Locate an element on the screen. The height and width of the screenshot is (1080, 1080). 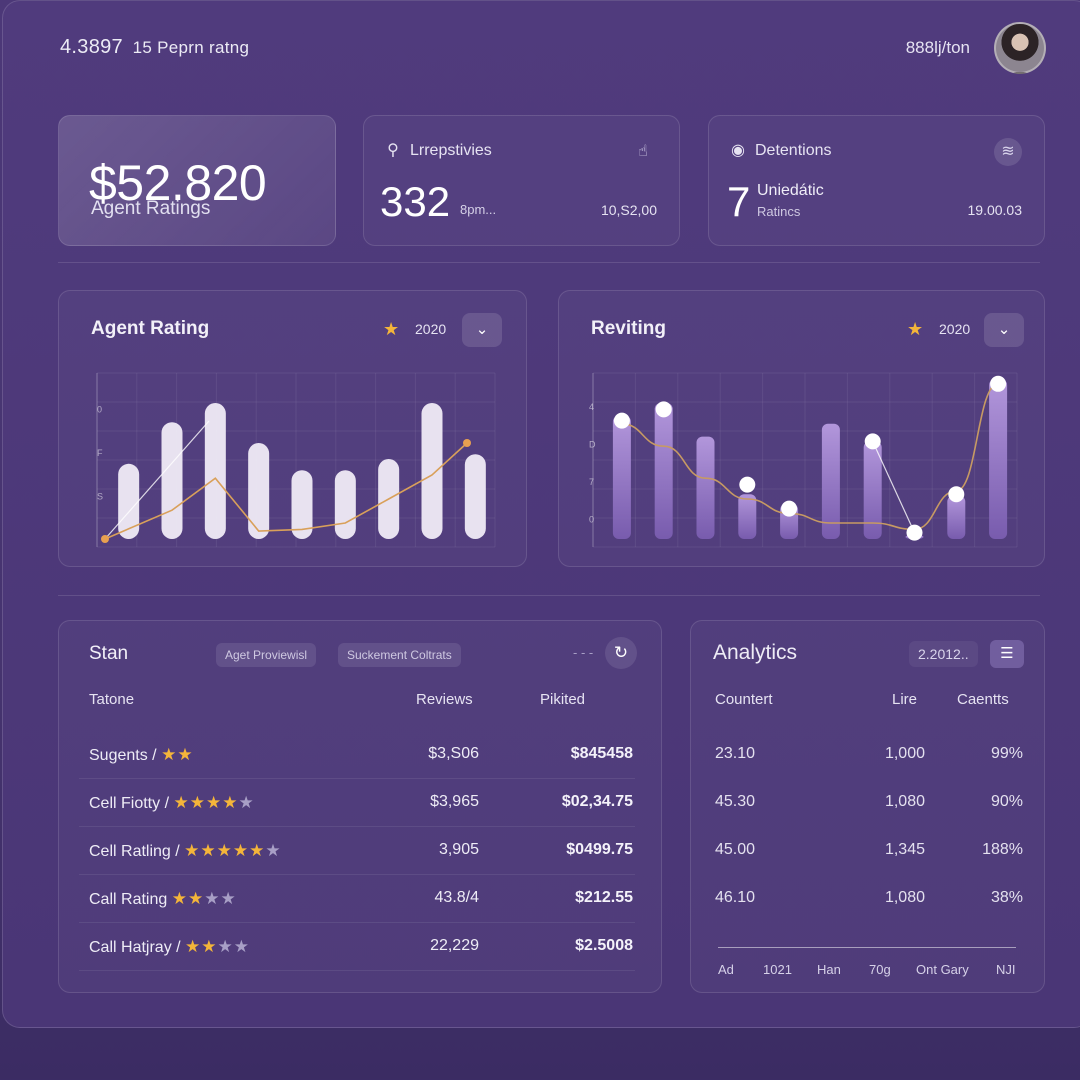
analytics-row: 46.10 1,080 38% is located at coordinates (863, 899).